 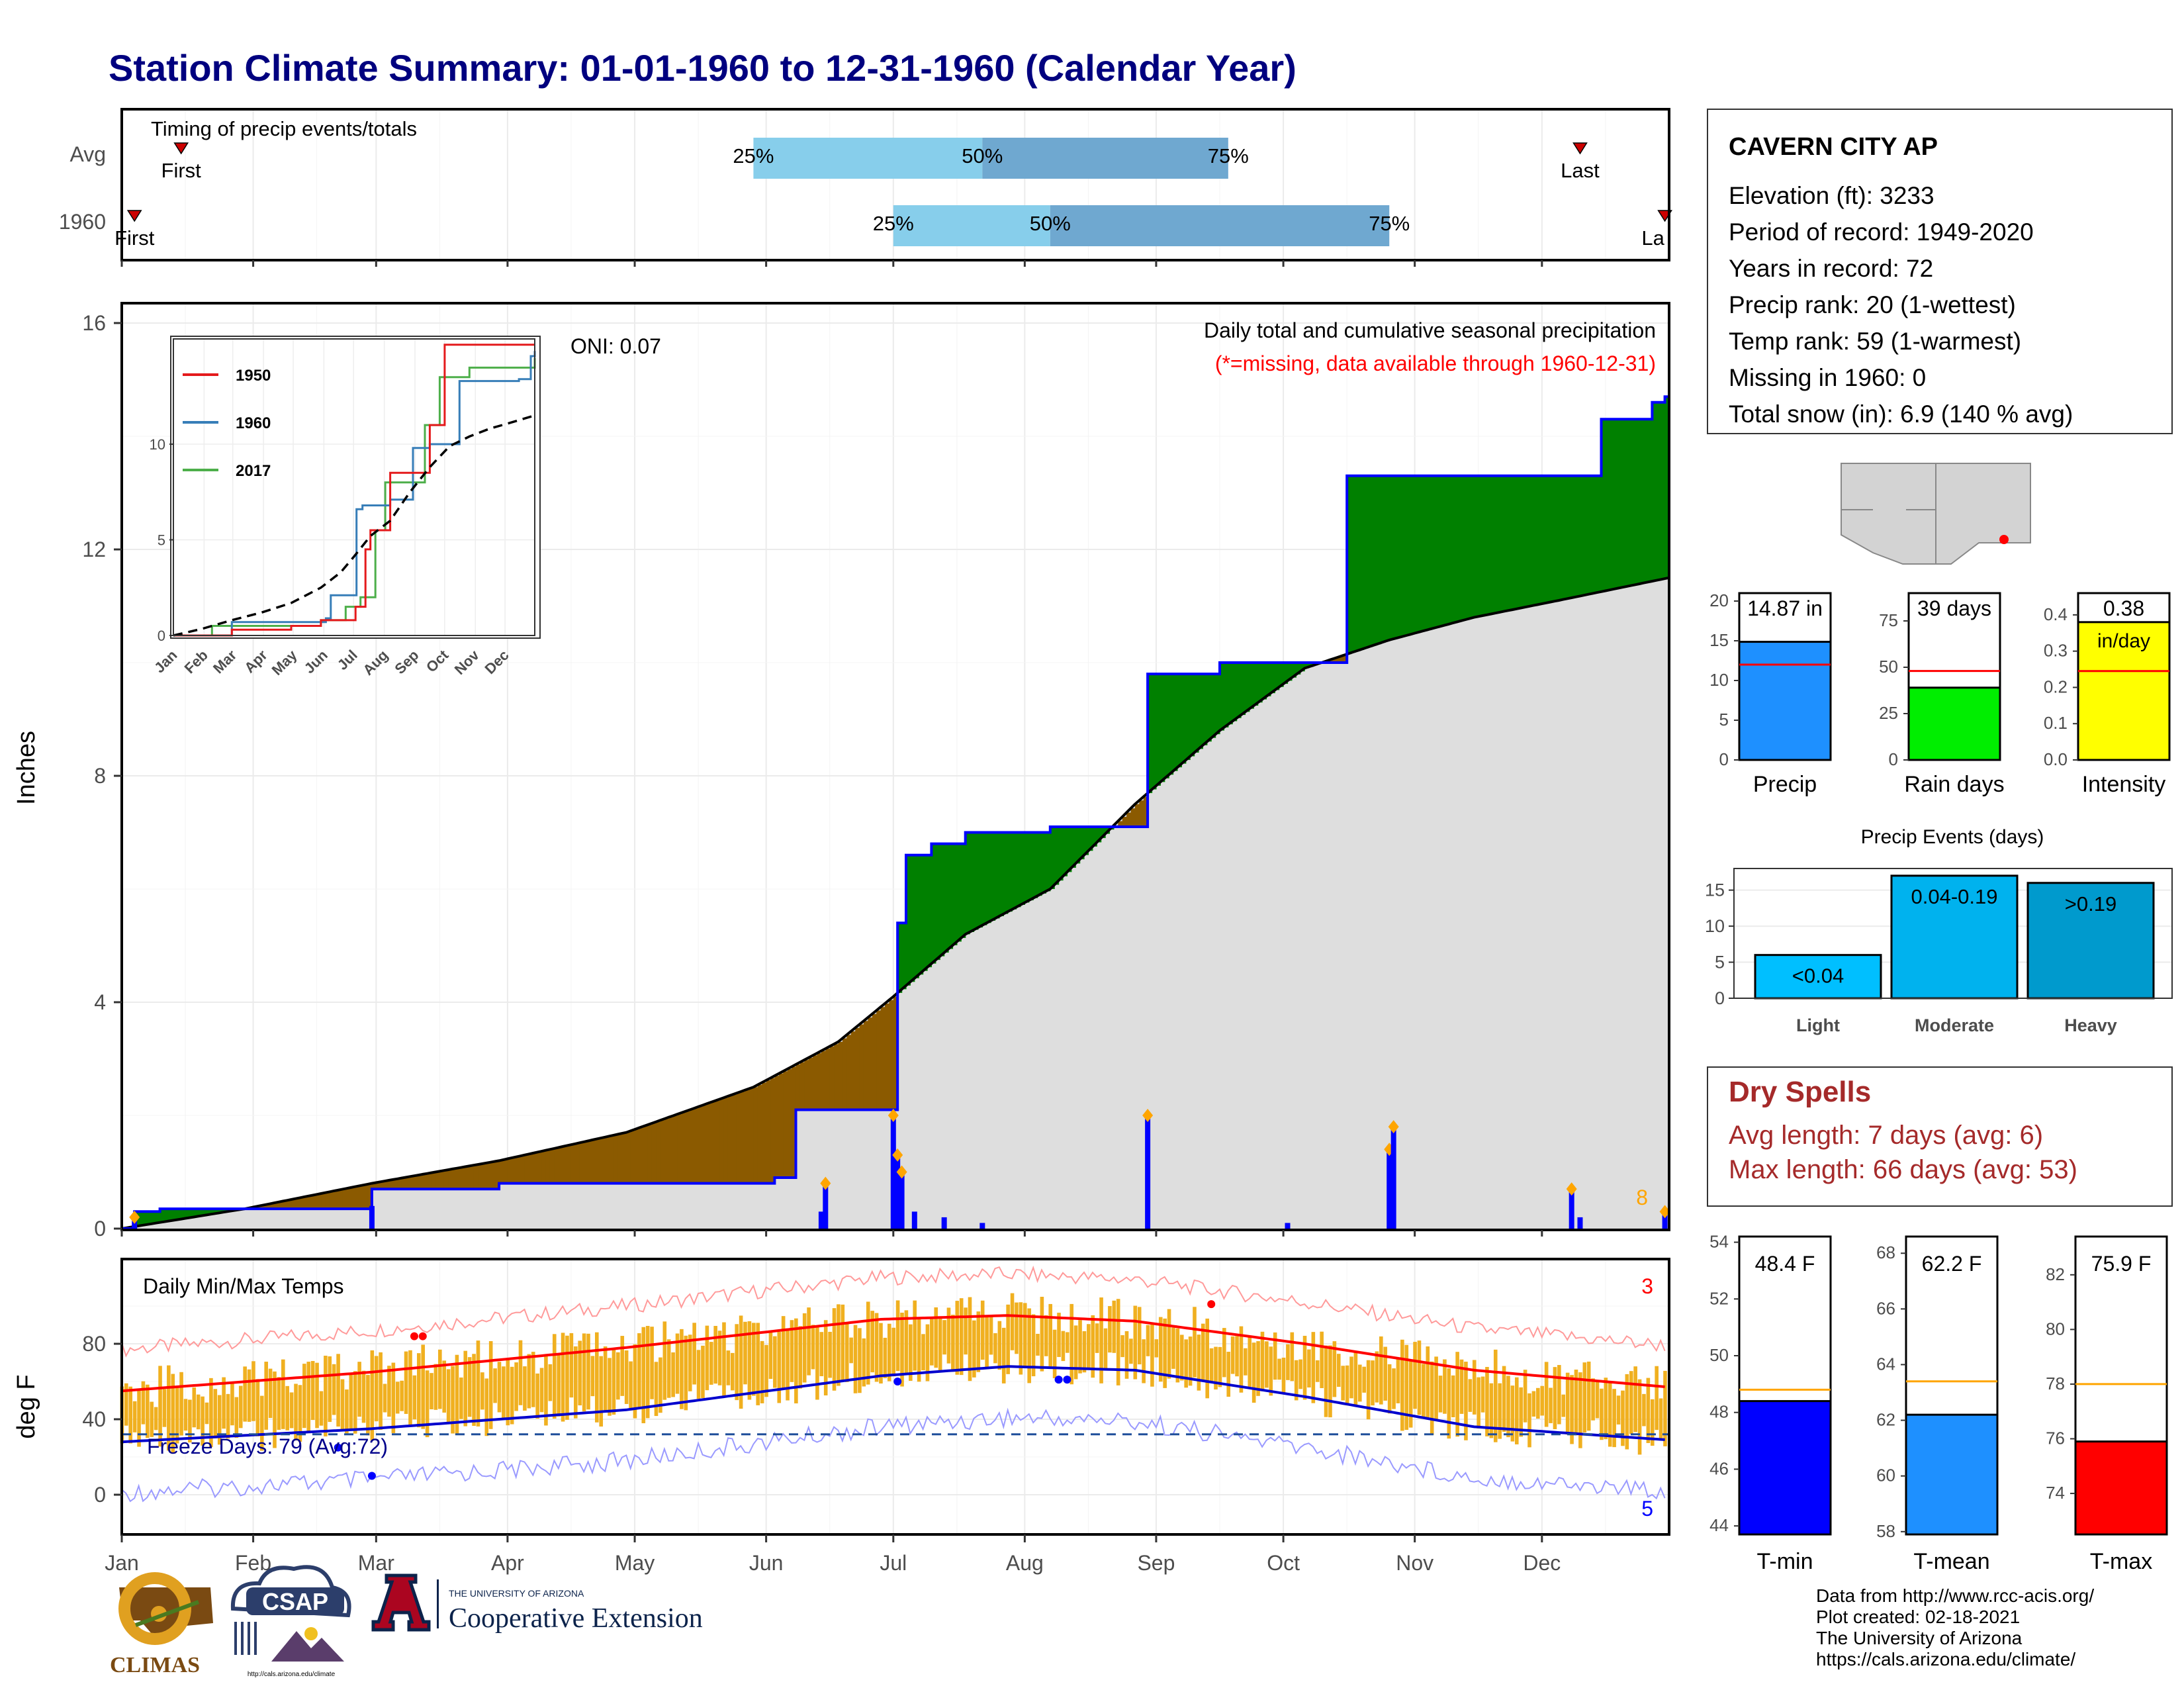 I want to click on last-label: La, so click(x=1652, y=238).